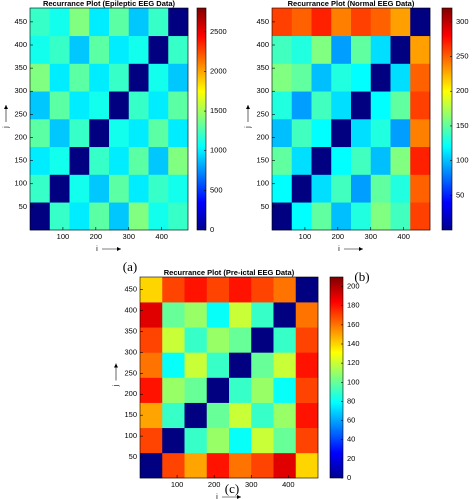 The height and width of the screenshot is (499, 474). I want to click on x-tick-label: 200, so click(338, 236).